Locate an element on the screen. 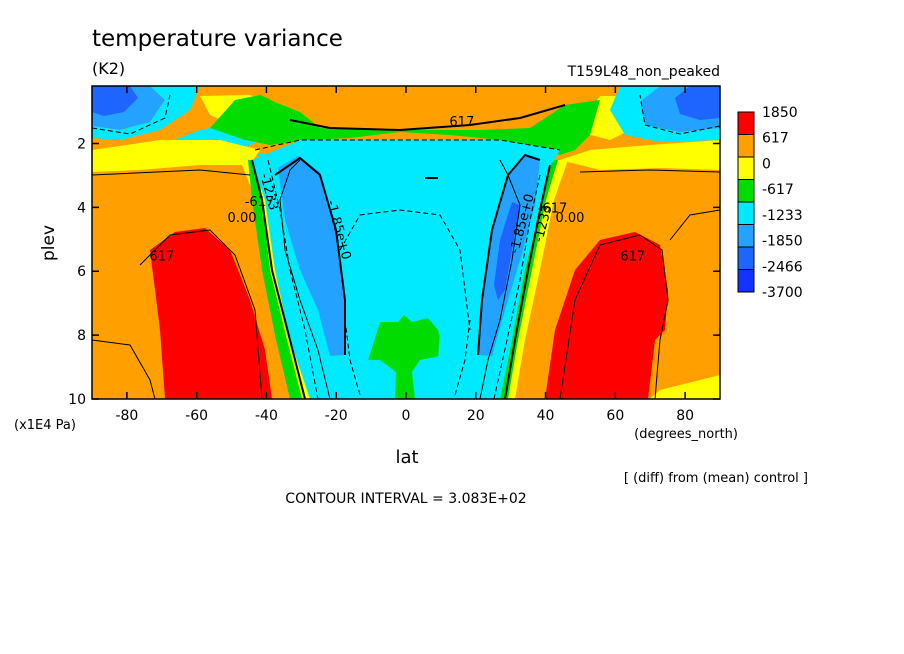 Image resolution: width=904 pixels, height=654 pixels. y-tick-label: 2 is located at coordinates (81, 144).